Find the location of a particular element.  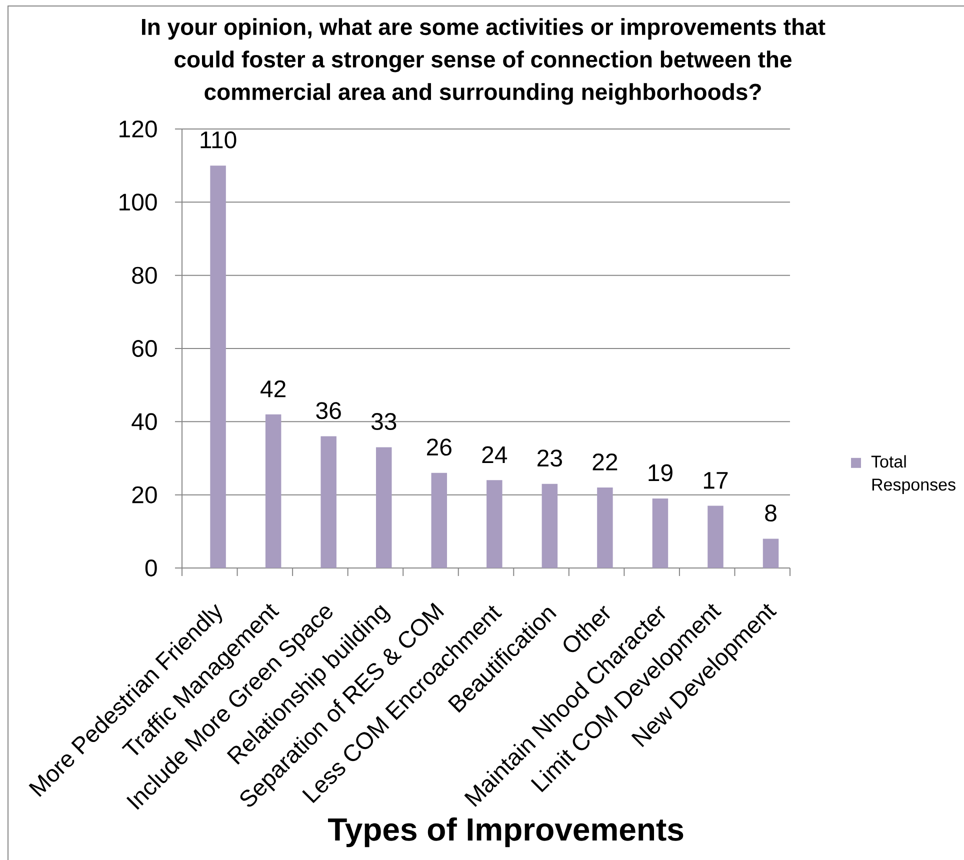

y-tick-label: 60 is located at coordinates (144, 348).